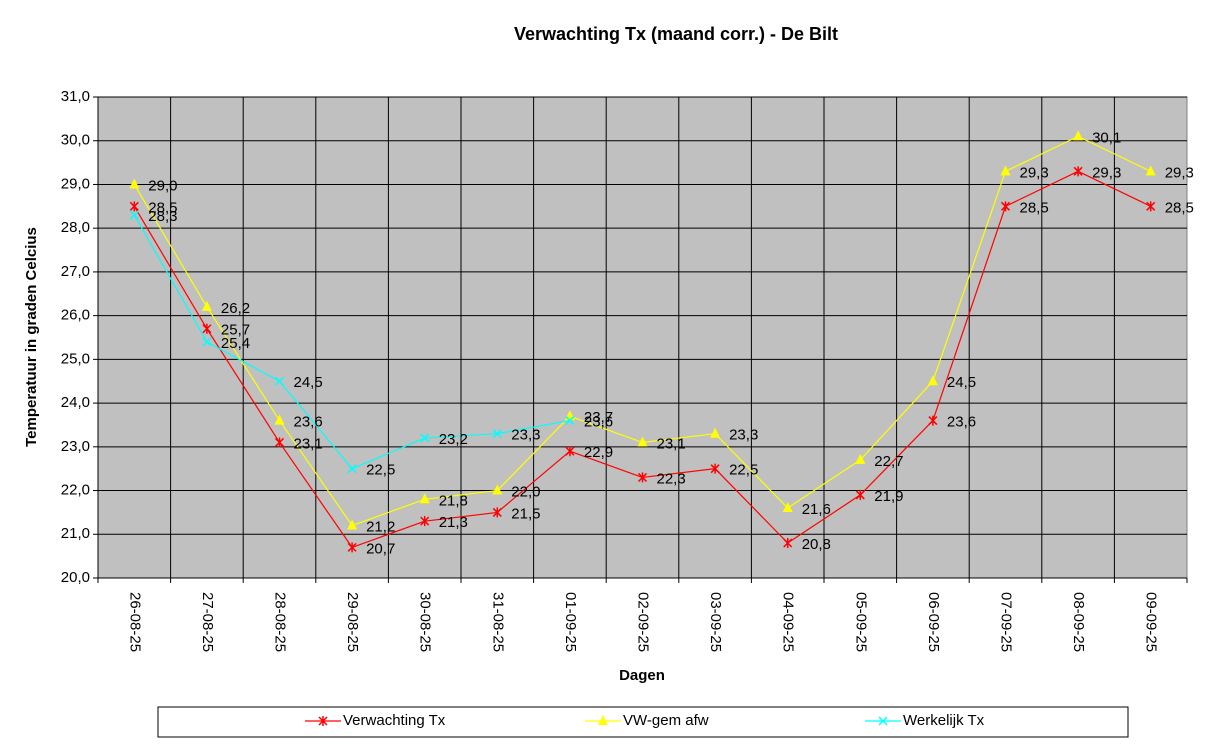 The image size is (1222, 747). I want to click on data-label: 23,7, so click(598, 417).